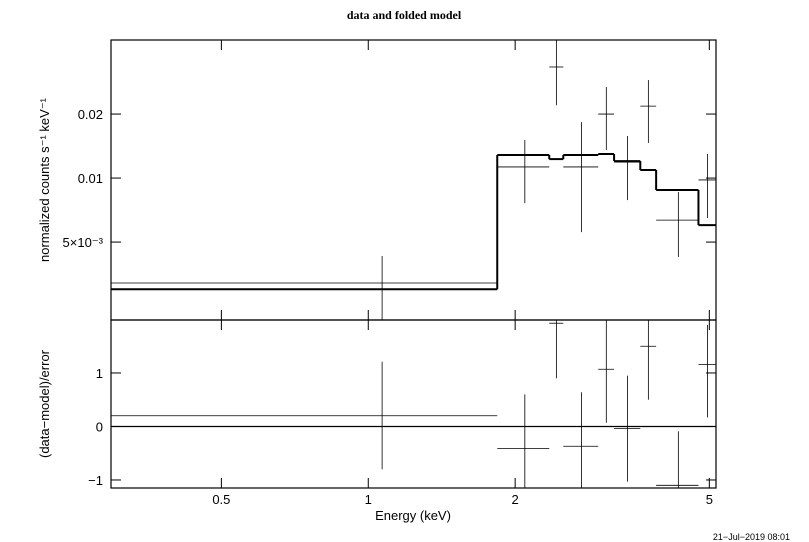 The image size is (809, 542). What do you see at coordinates (515, 499) in the screenshot?
I see `x-tick-label: 2` at bounding box center [515, 499].